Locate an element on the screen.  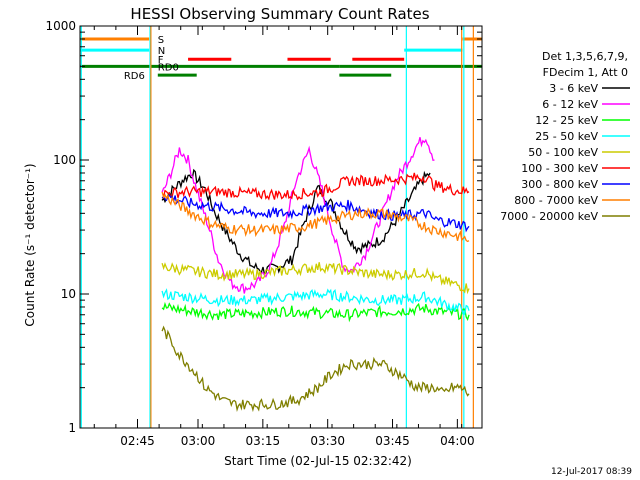
y-tick-label: 1000 is located at coordinates (60, 26).